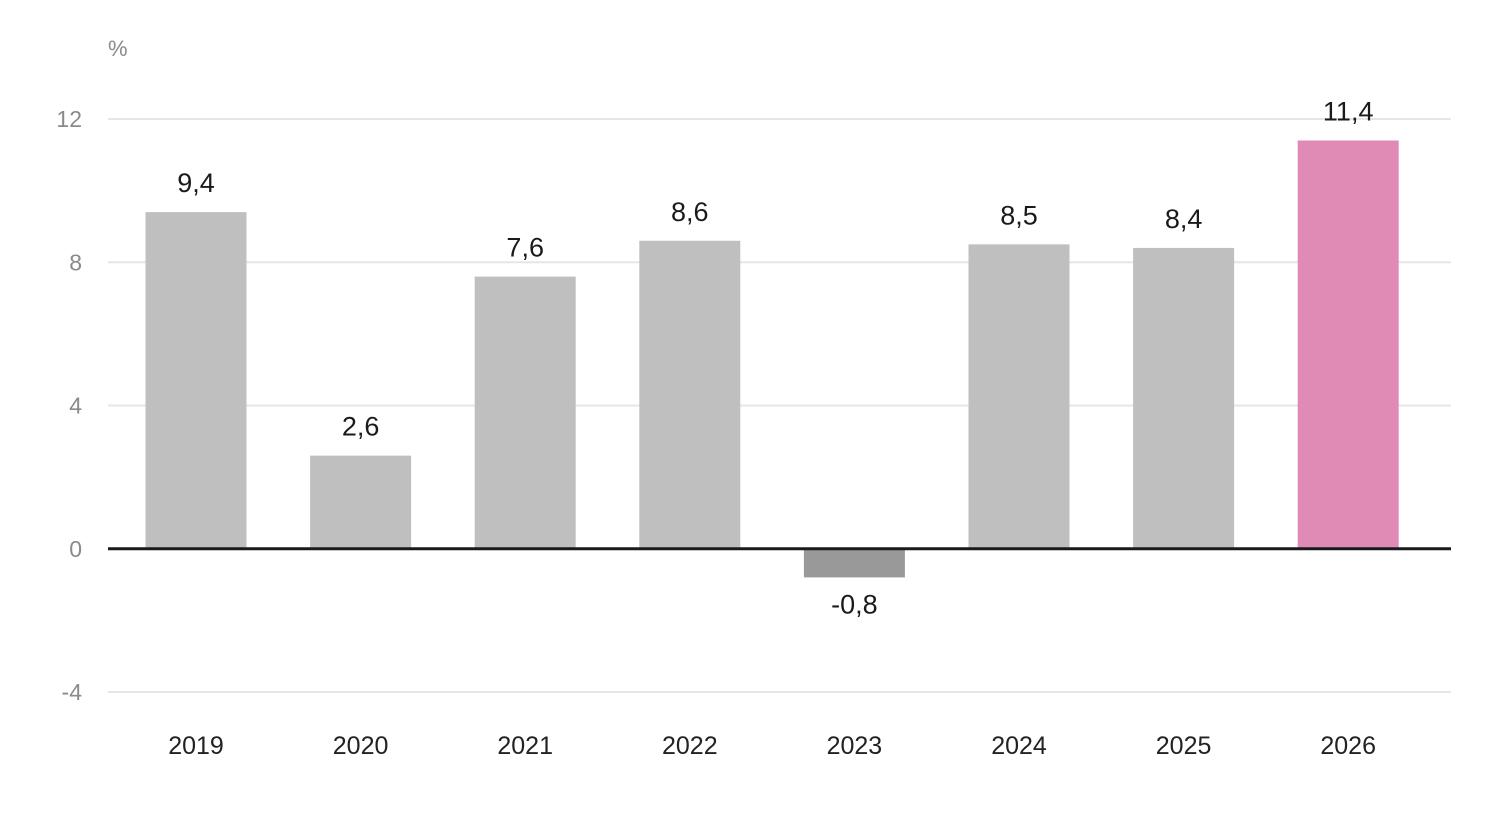 The image size is (1510, 822). I want to click on bar-2020, so click(361, 502).